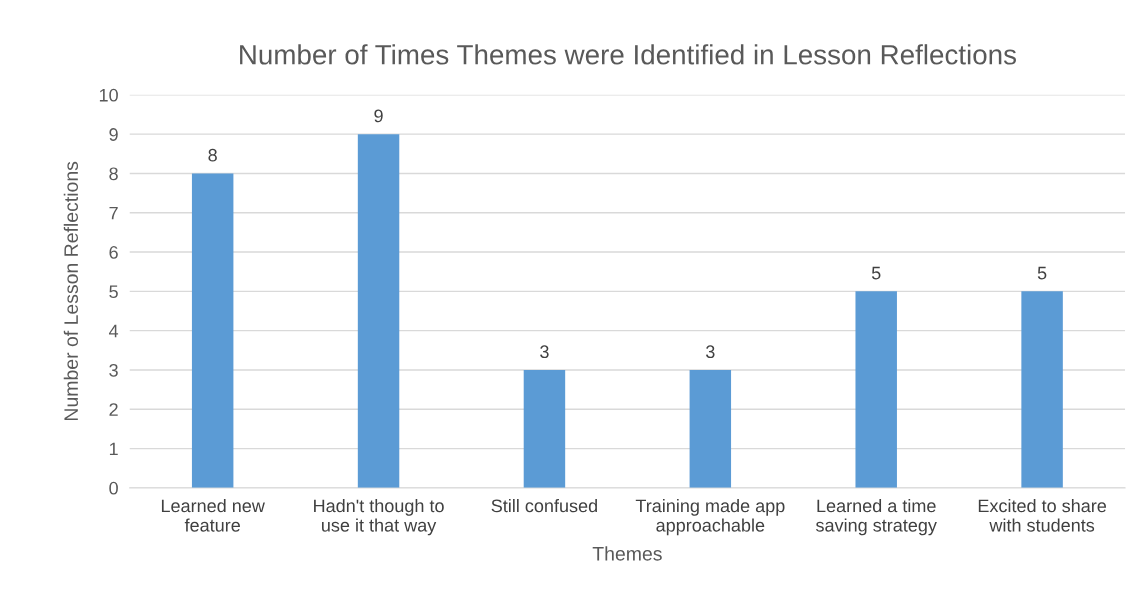  I want to click on y-tick-label: 4, so click(113, 331).